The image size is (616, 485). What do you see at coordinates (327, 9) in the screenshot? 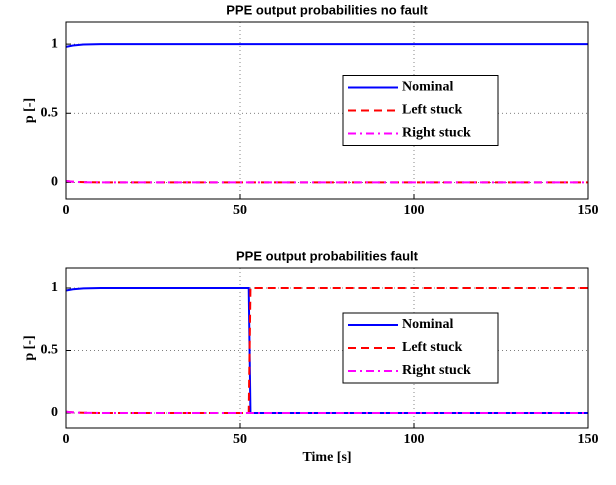
I see `chart-title: PPE output probabilities no fault` at bounding box center [327, 9].